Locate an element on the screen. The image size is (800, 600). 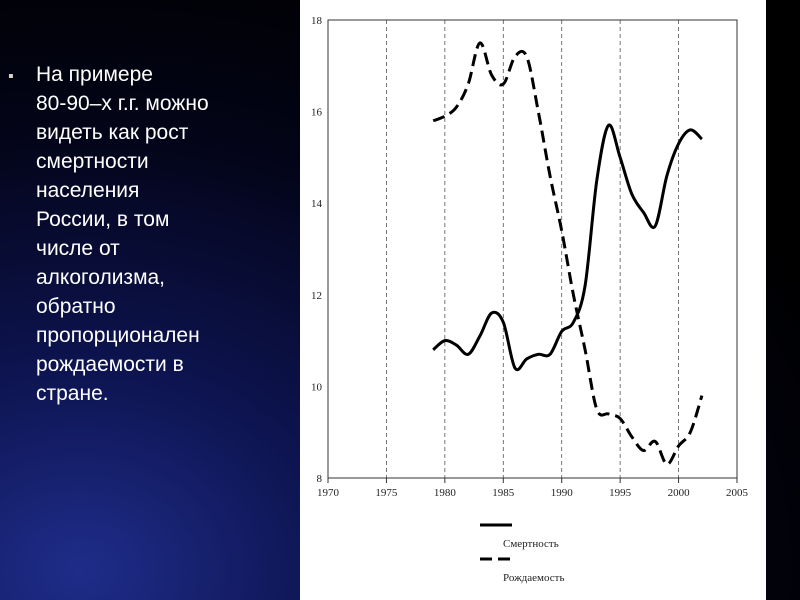
y-tick-label-8: 8 is located at coordinates (320, 479).